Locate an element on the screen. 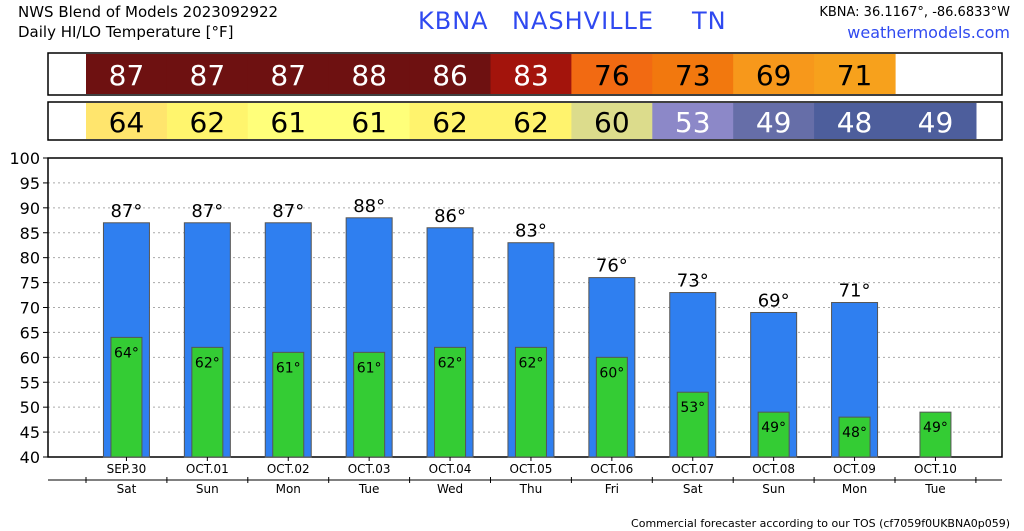  y-tick-label: 100 is located at coordinates (24, 158).